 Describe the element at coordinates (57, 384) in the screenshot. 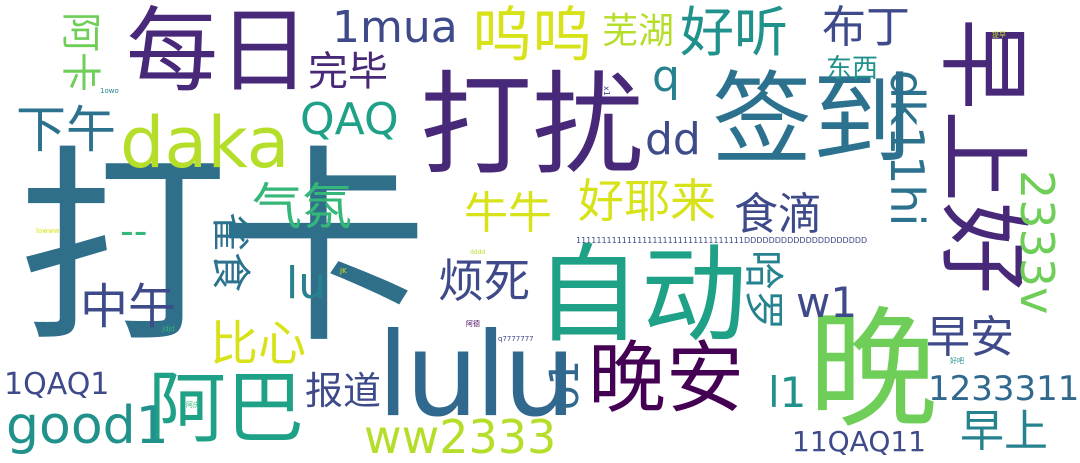

I see `word-1qaq1: 1QAQ1` at that location.